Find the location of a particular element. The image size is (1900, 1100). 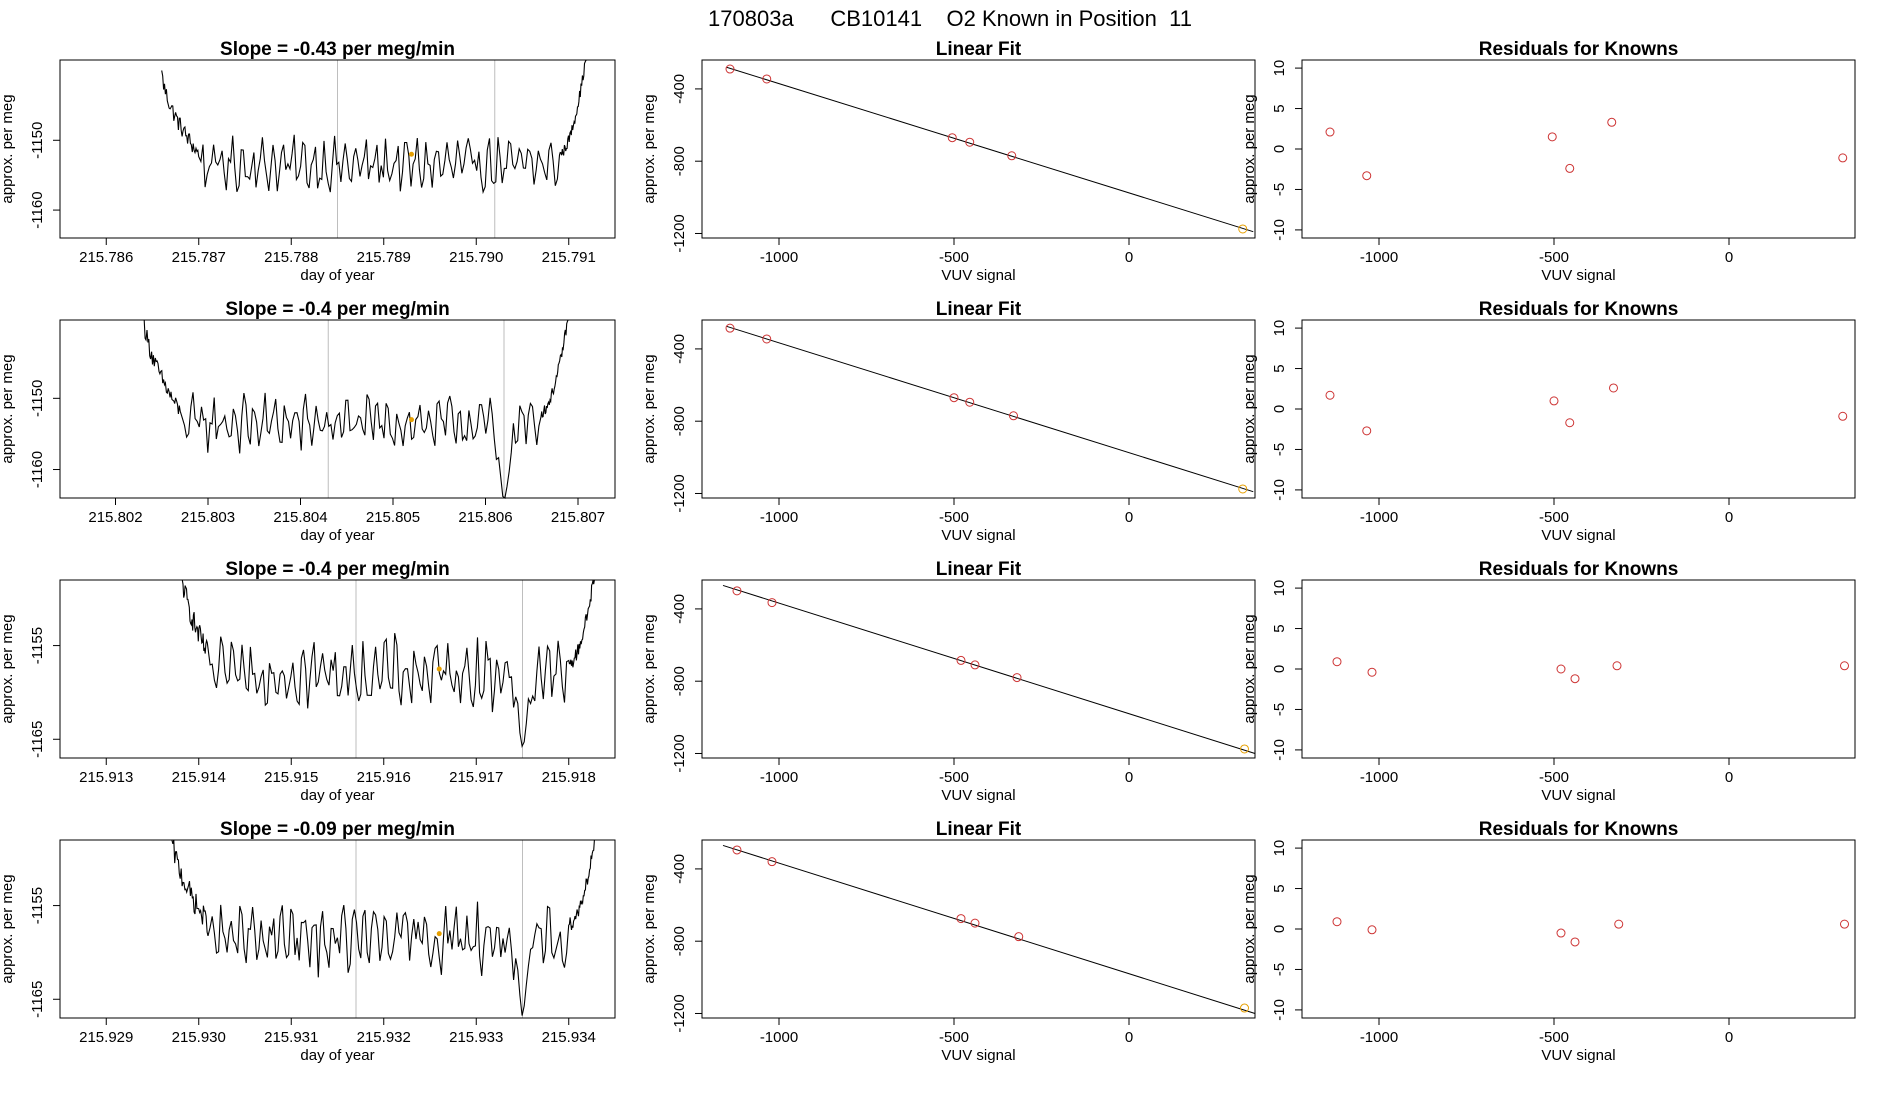

residuals-2-ytick-label: 5 is located at coordinates (1279, 368).